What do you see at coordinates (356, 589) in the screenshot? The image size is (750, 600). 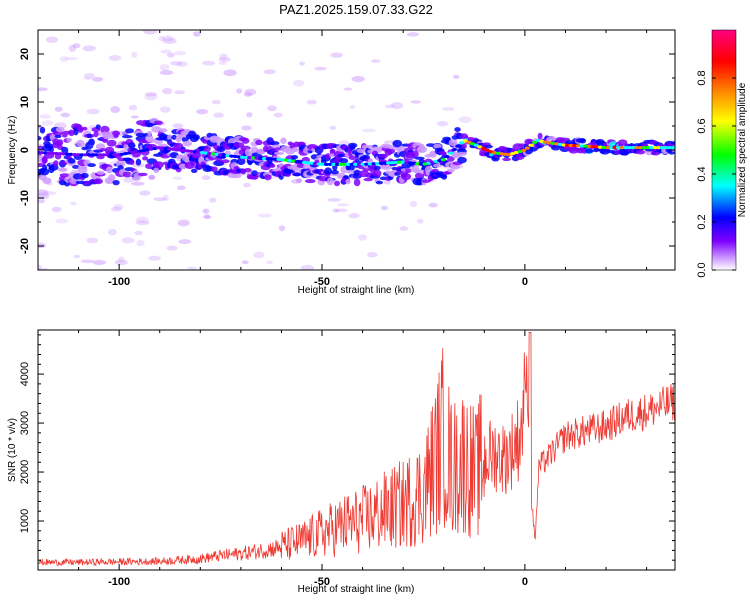 I see `snr-x-axis-title: Height of straight line (km)` at bounding box center [356, 589].